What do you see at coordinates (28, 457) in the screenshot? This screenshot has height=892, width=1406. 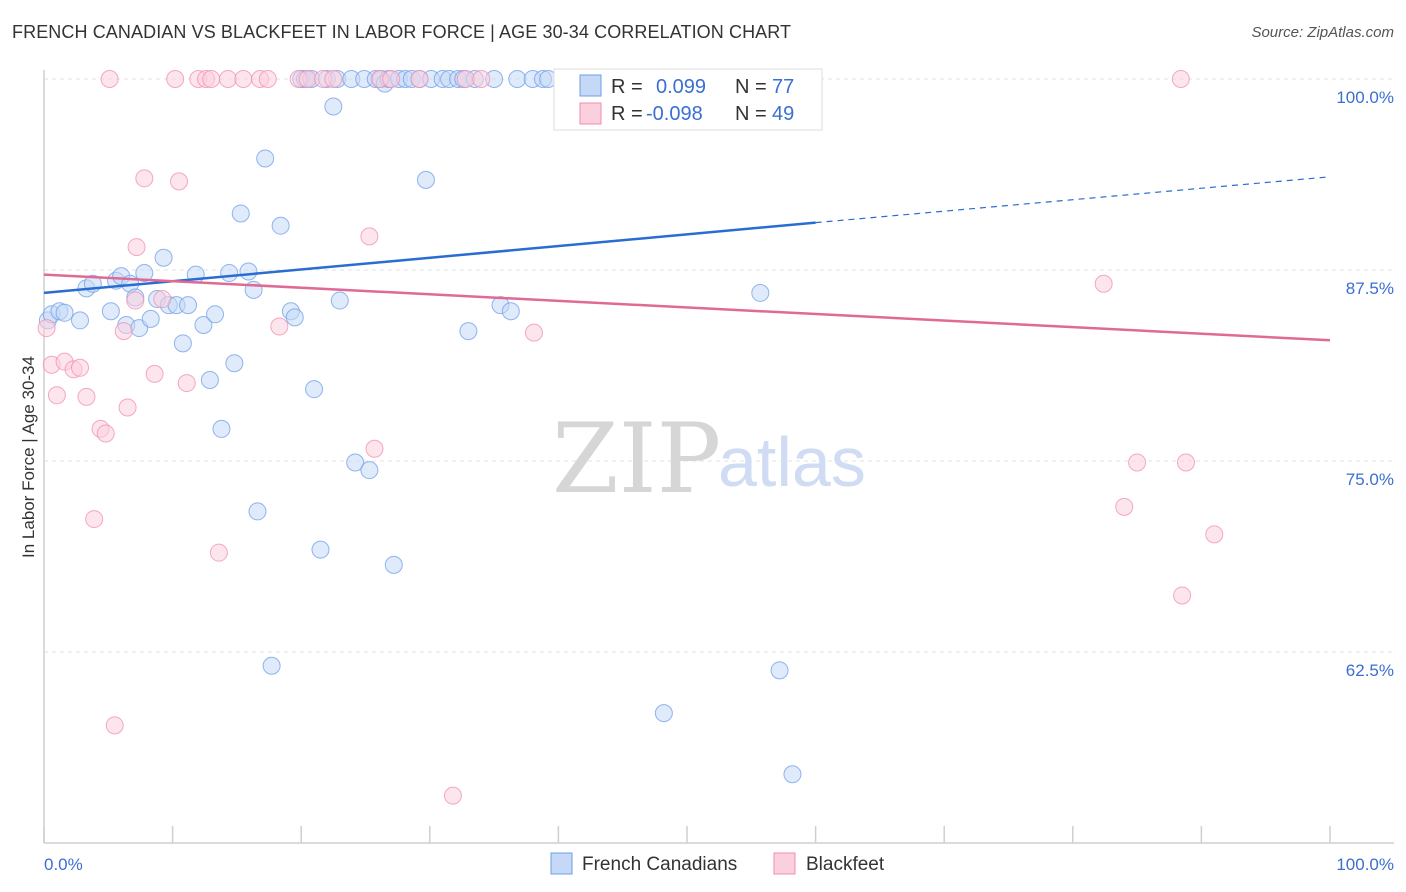 I see `y-axis-title: In Labor Force | Age 30-34` at bounding box center [28, 457].